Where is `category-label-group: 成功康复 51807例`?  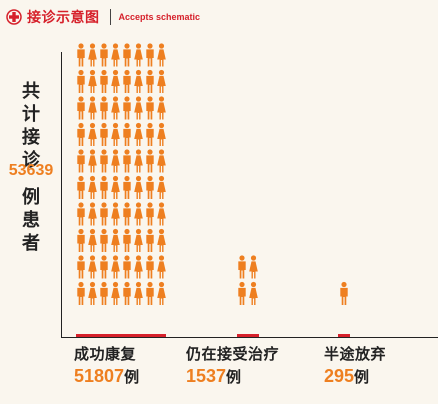
category-label-group: 成功康复 51807例 is located at coordinates (106, 365).